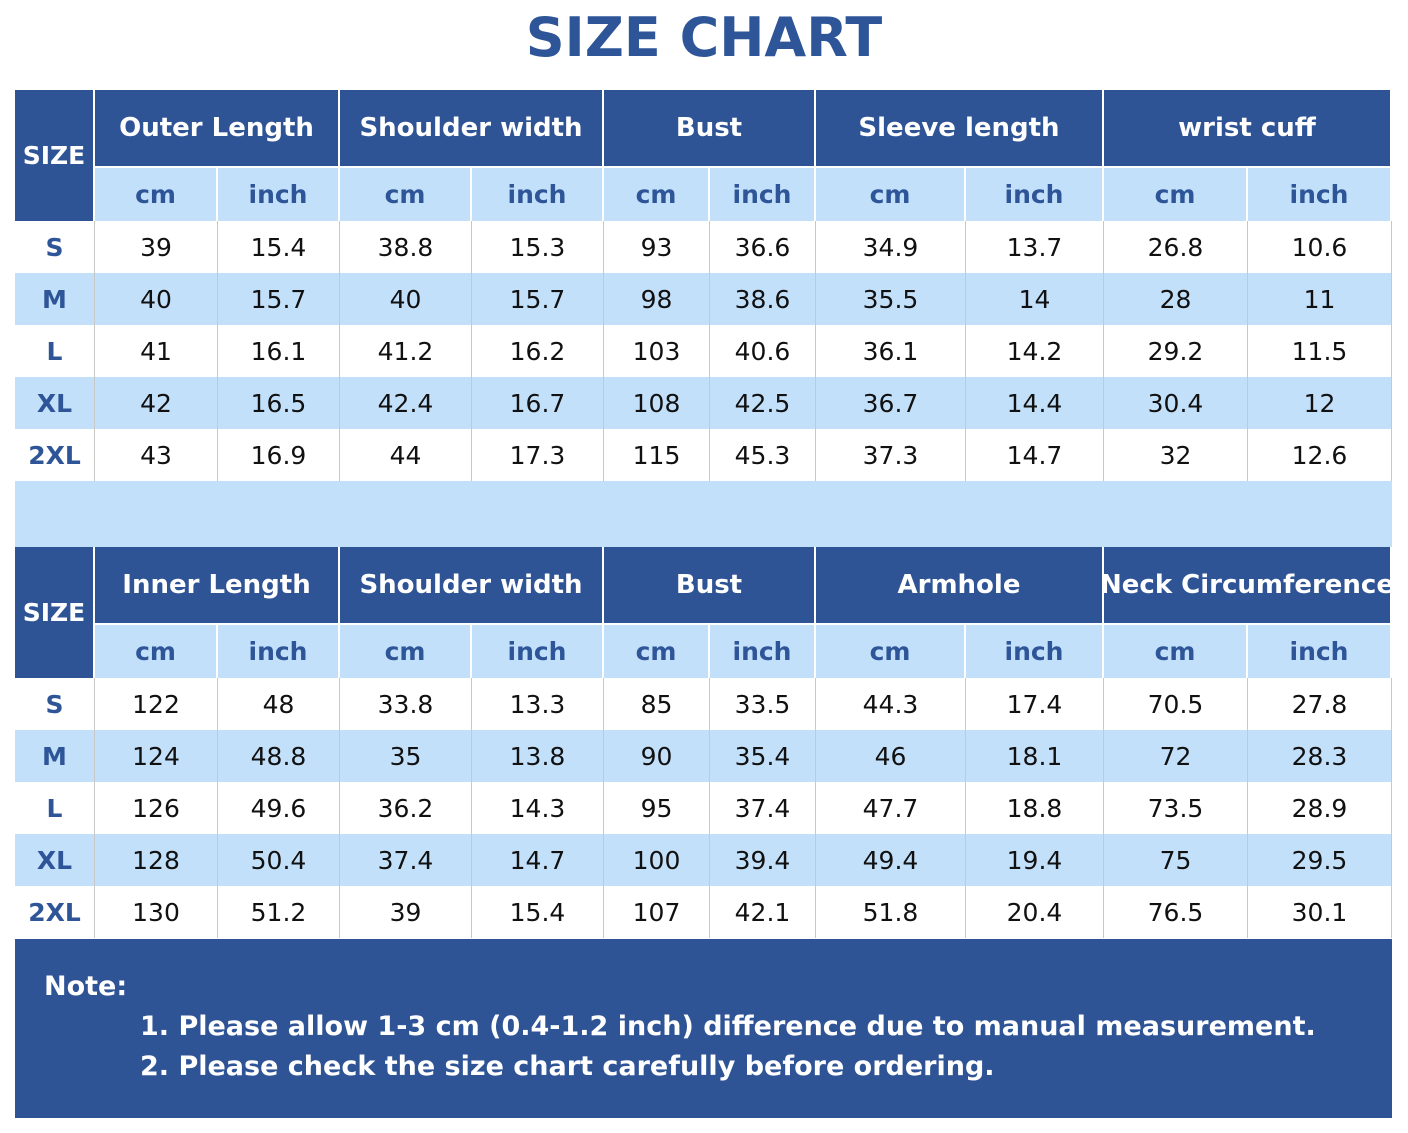 This screenshot has width=1408, height=1133. I want to click on table-cell: 27.8, so click(1320, 704).